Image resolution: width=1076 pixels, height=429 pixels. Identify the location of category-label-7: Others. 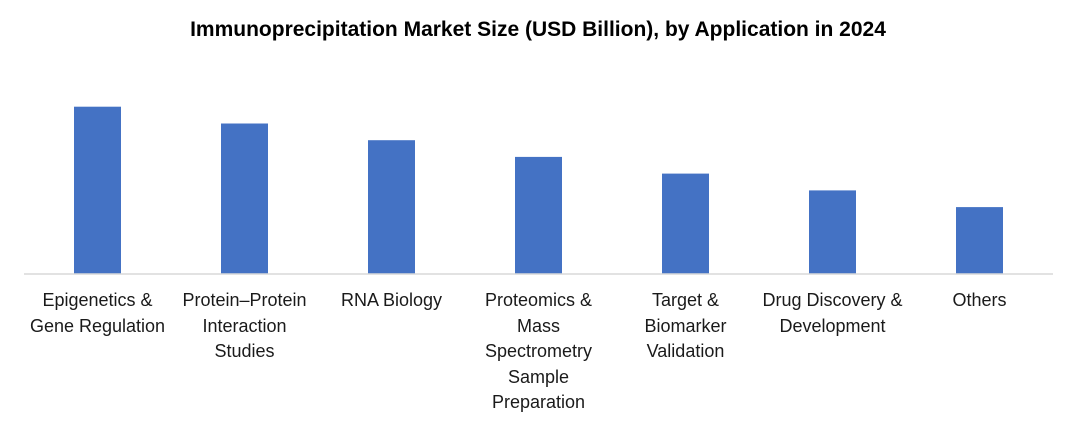
(979, 300).